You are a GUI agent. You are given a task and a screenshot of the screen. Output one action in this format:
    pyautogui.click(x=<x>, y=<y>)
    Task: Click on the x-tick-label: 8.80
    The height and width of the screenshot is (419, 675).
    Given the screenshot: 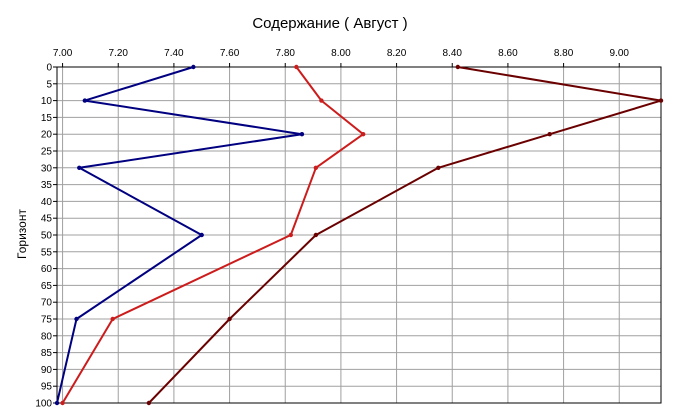 What is the action you would take?
    pyautogui.click(x=564, y=53)
    